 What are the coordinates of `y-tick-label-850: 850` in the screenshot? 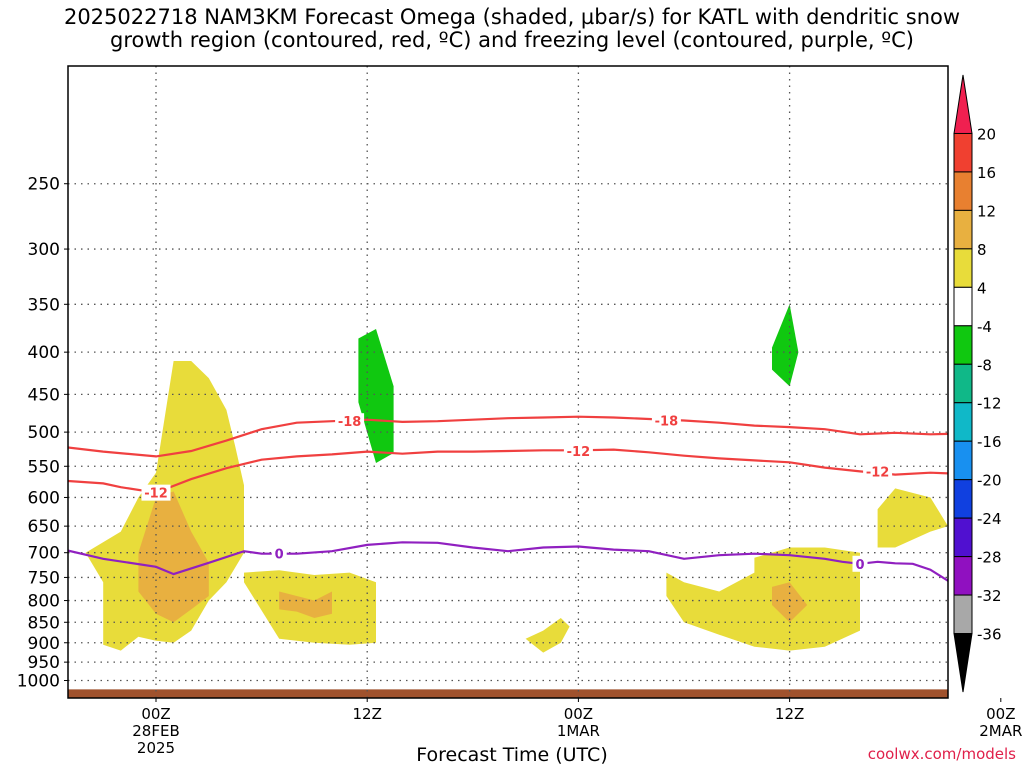 It's located at (44, 623).